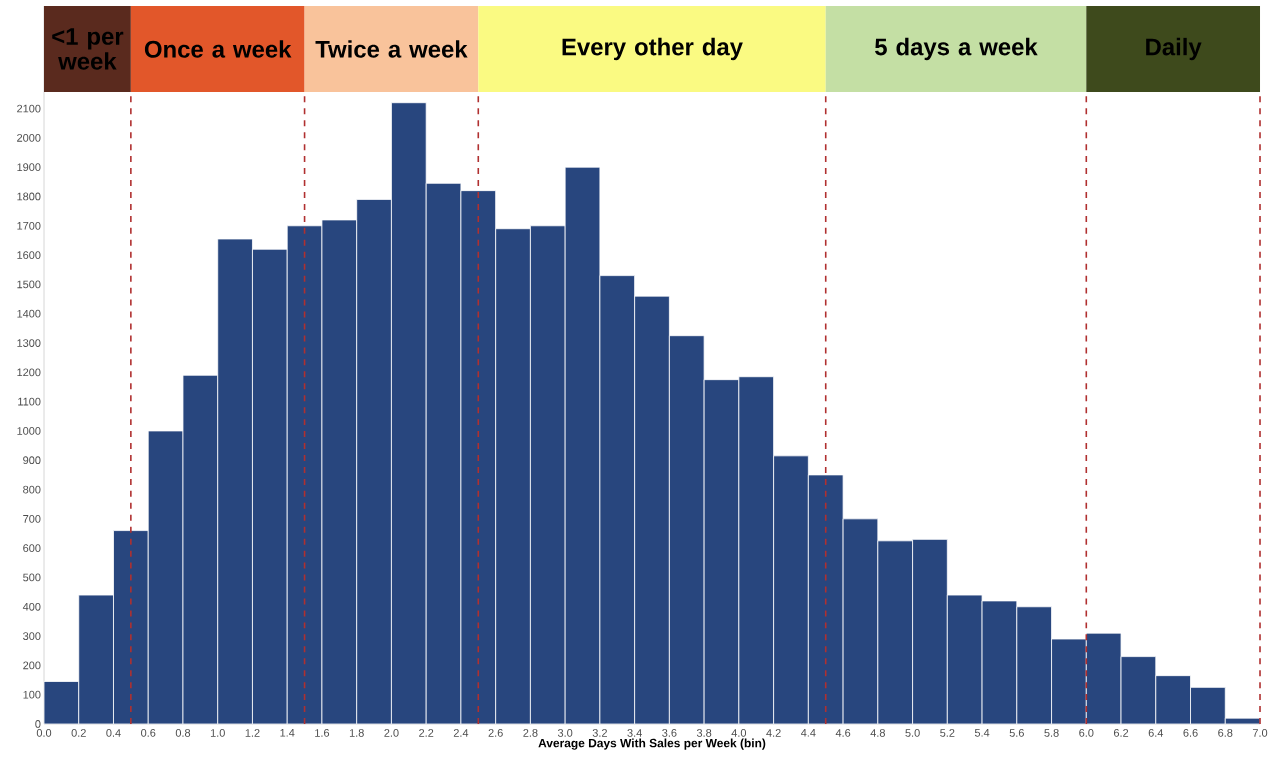 The width and height of the screenshot is (1282, 776). I want to click on band-label: Every other day, so click(652, 49).